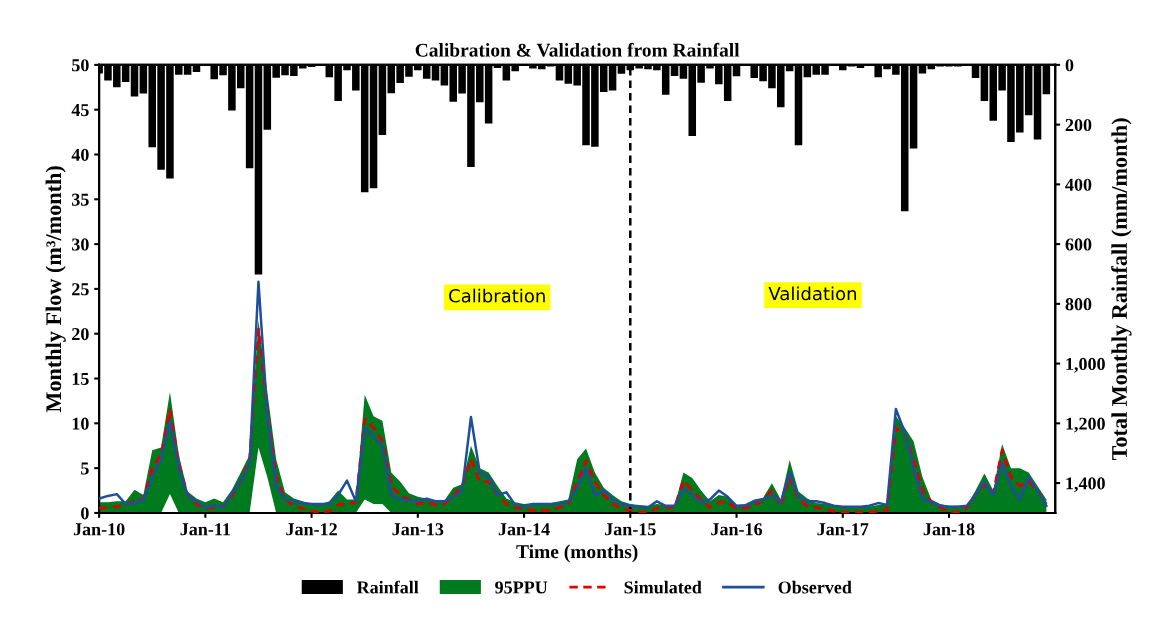  I want to click on chart-title: Calibration & Validation from Rainfall, so click(577, 49).